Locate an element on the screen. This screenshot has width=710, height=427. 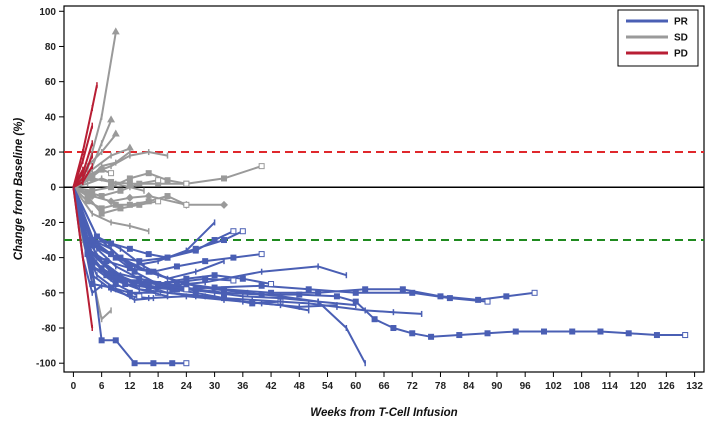
y-axis-ticks: 100 80 60 40 20 0 -20 -40 -60 -80 -100 is located at coordinates (50, 188).